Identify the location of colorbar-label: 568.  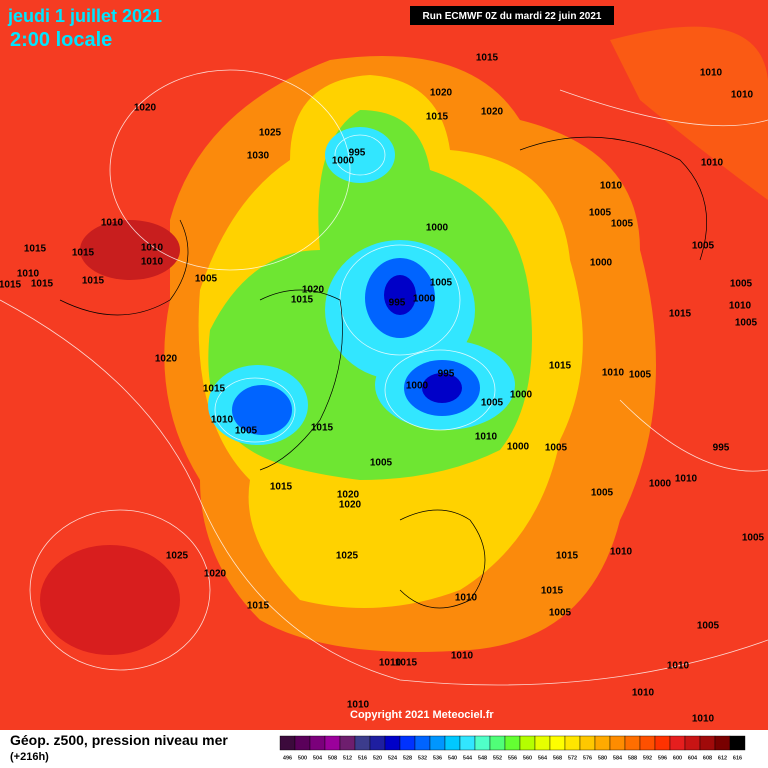
(557, 758).